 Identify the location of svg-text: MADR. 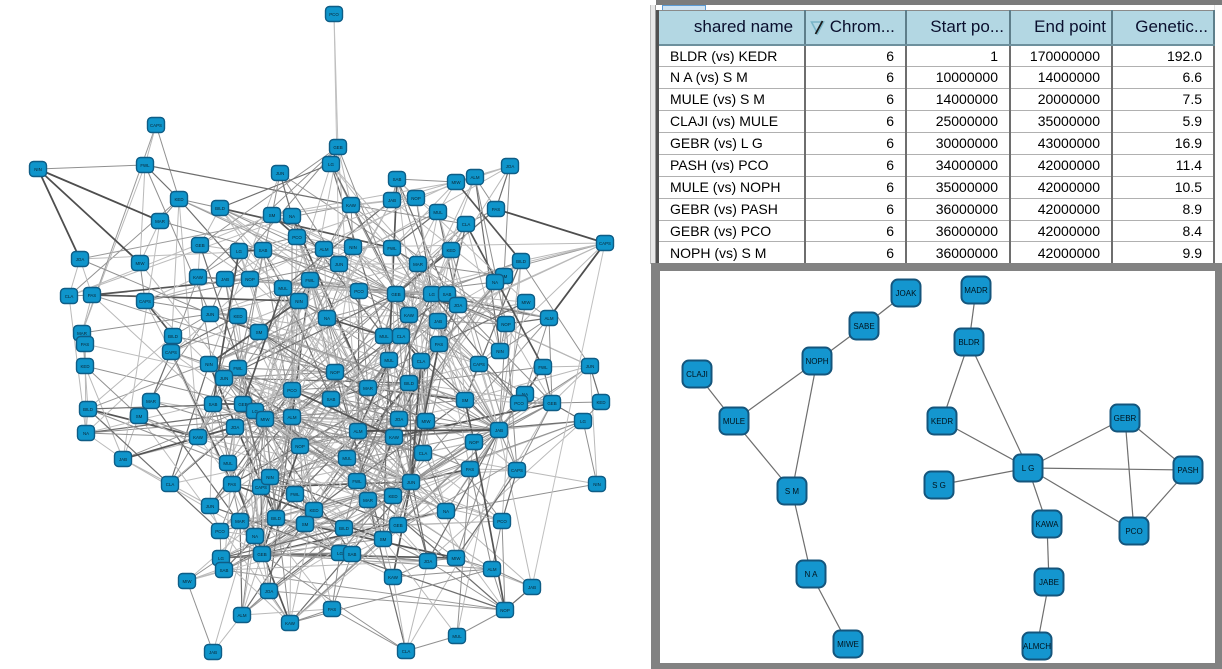
(976, 290).